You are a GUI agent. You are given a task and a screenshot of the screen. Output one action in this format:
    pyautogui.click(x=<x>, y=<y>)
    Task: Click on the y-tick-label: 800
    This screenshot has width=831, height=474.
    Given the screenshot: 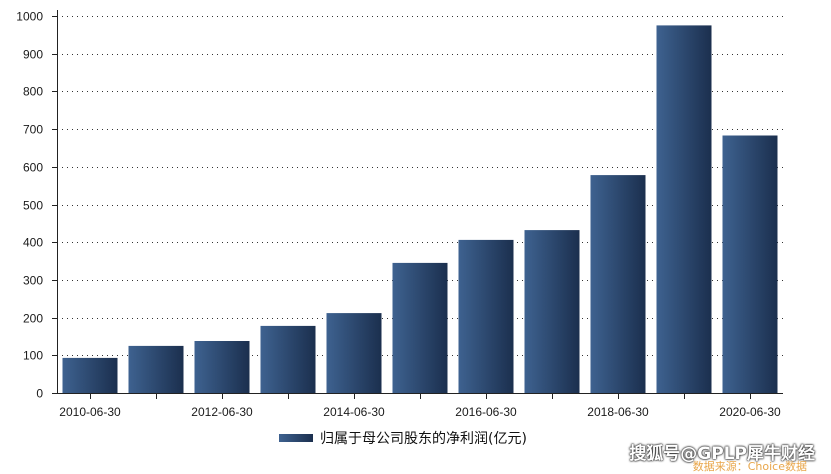 What is the action you would take?
    pyautogui.click(x=33, y=92)
    